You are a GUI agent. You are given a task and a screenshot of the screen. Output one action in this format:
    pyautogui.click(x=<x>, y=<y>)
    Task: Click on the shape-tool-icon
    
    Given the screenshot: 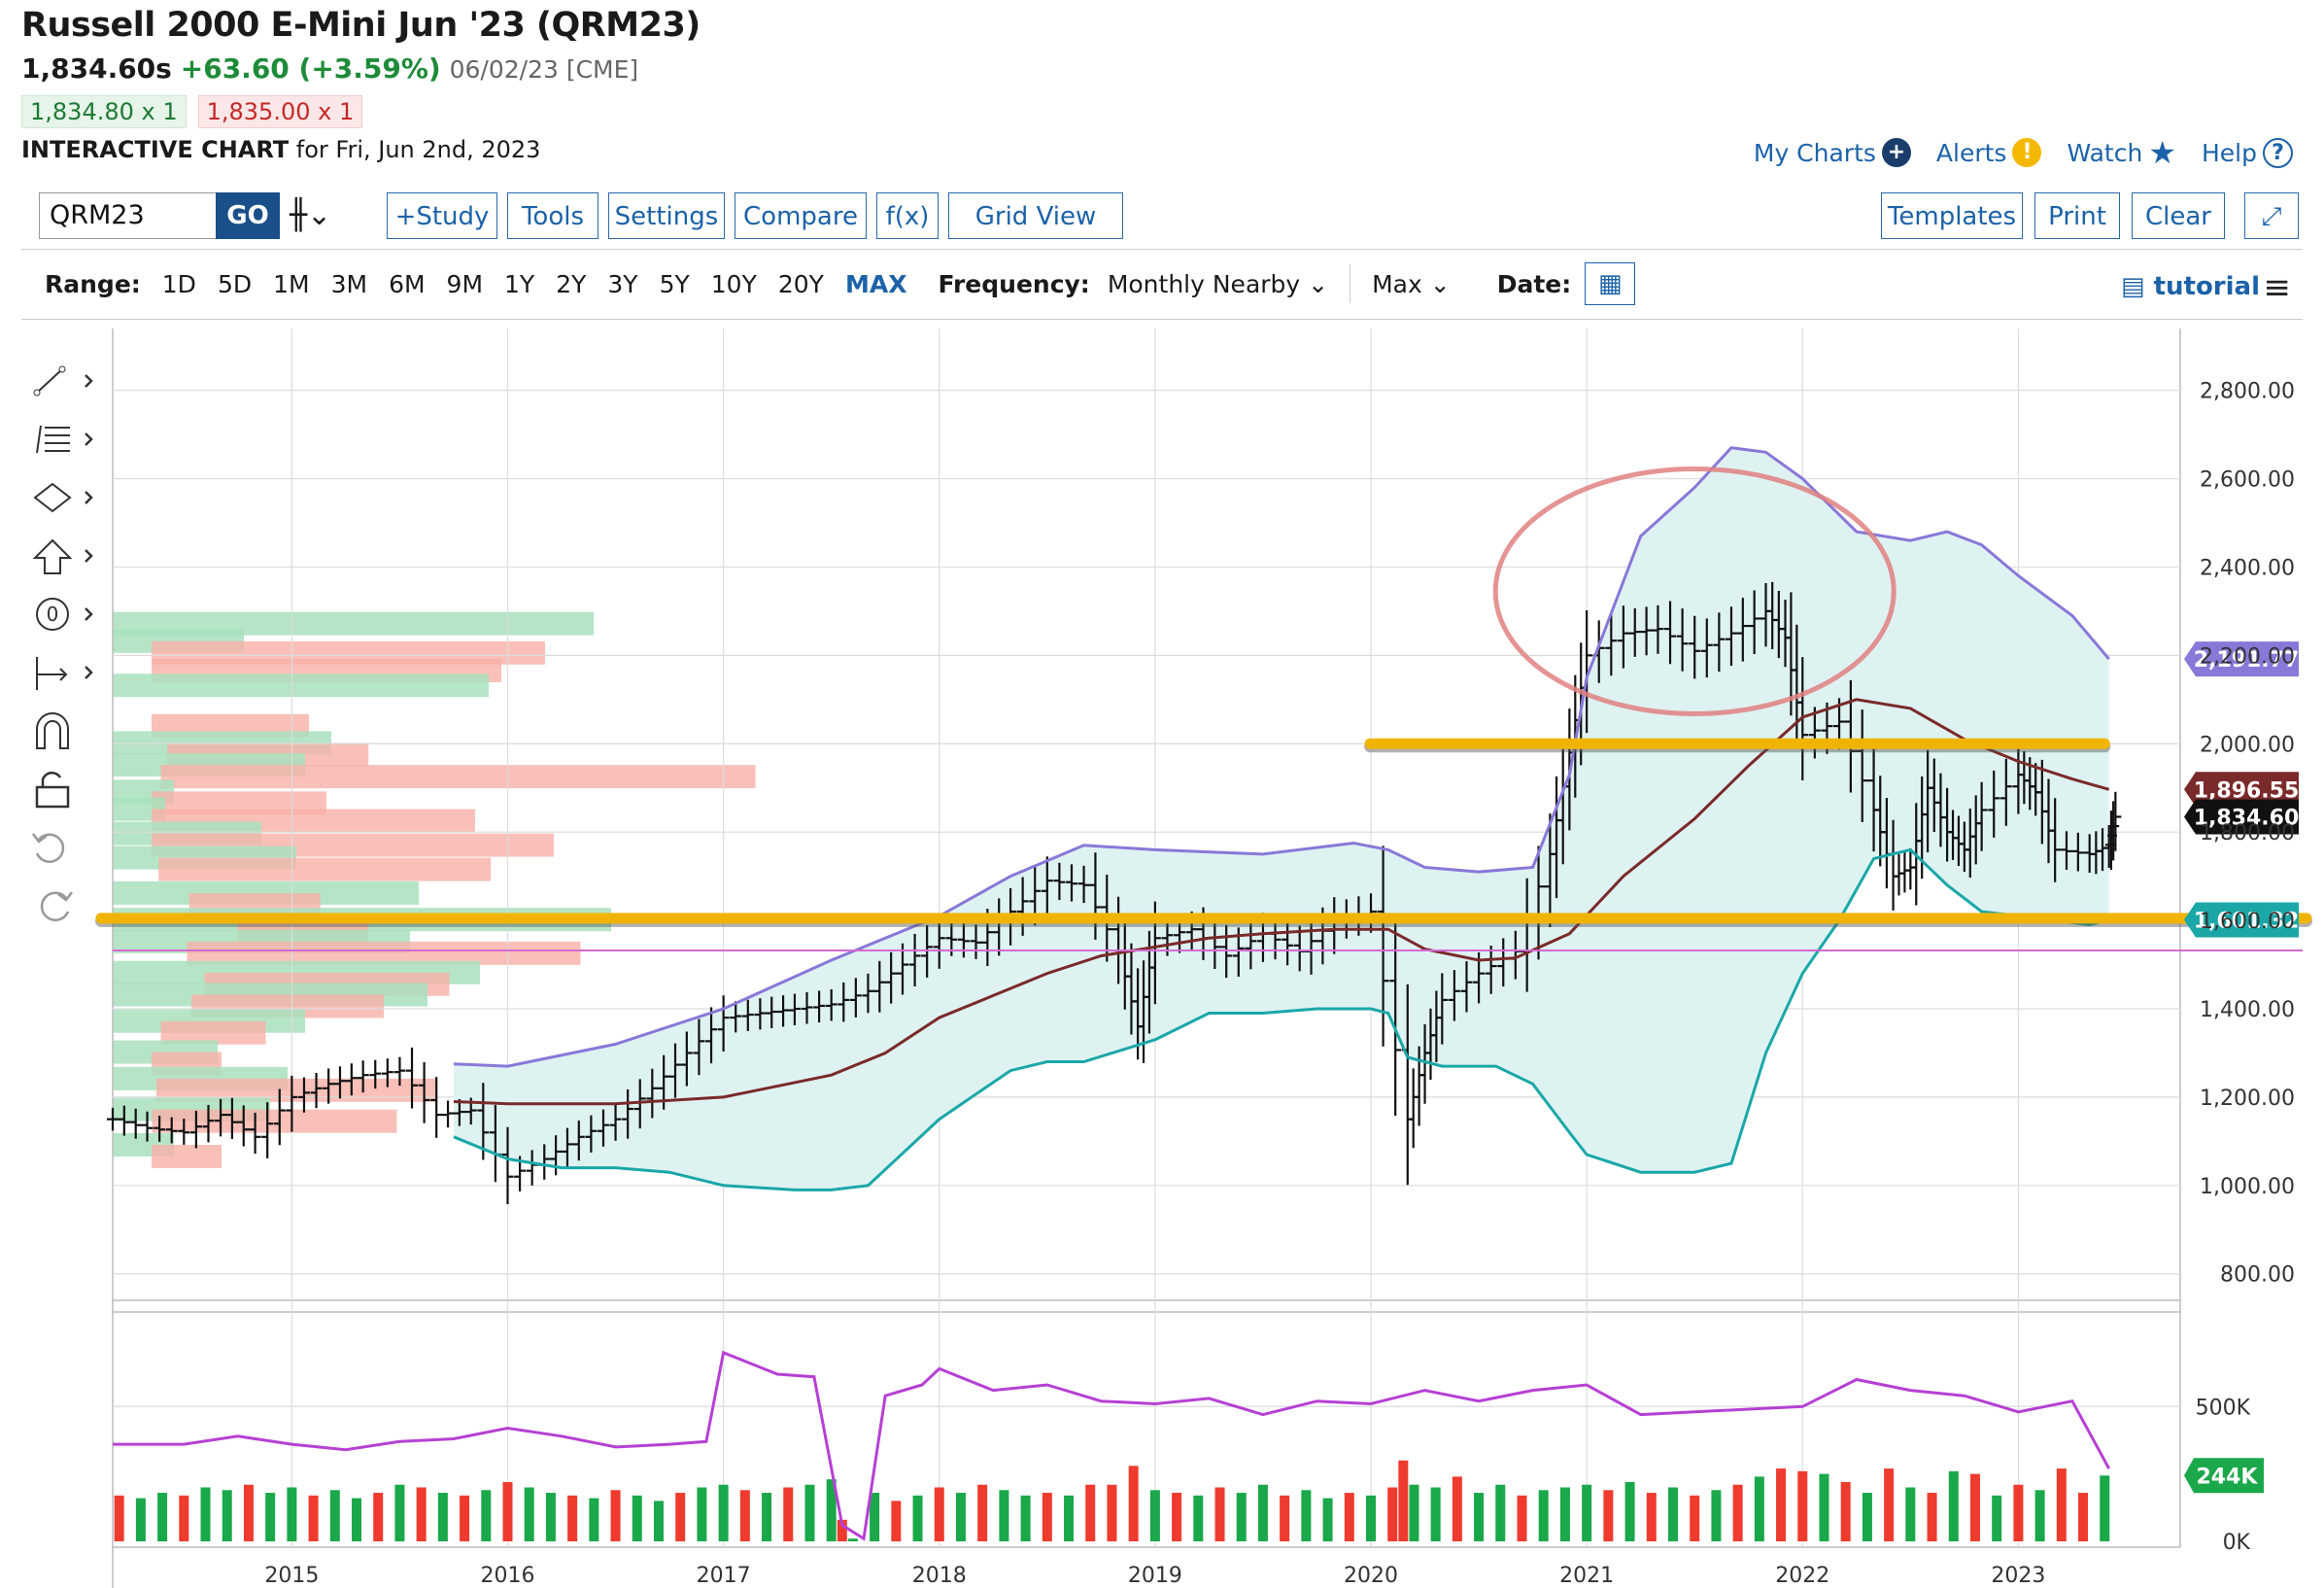 What is the action you would take?
    pyautogui.click(x=66, y=501)
    